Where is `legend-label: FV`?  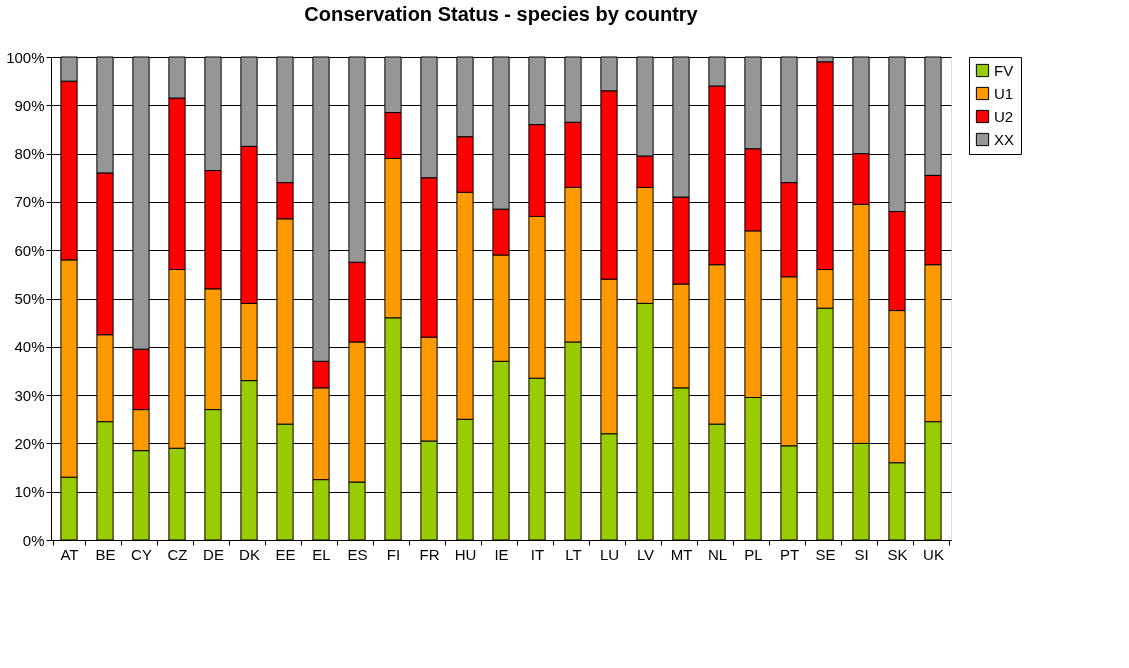 legend-label: FV is located at coordinates (1004, 70).